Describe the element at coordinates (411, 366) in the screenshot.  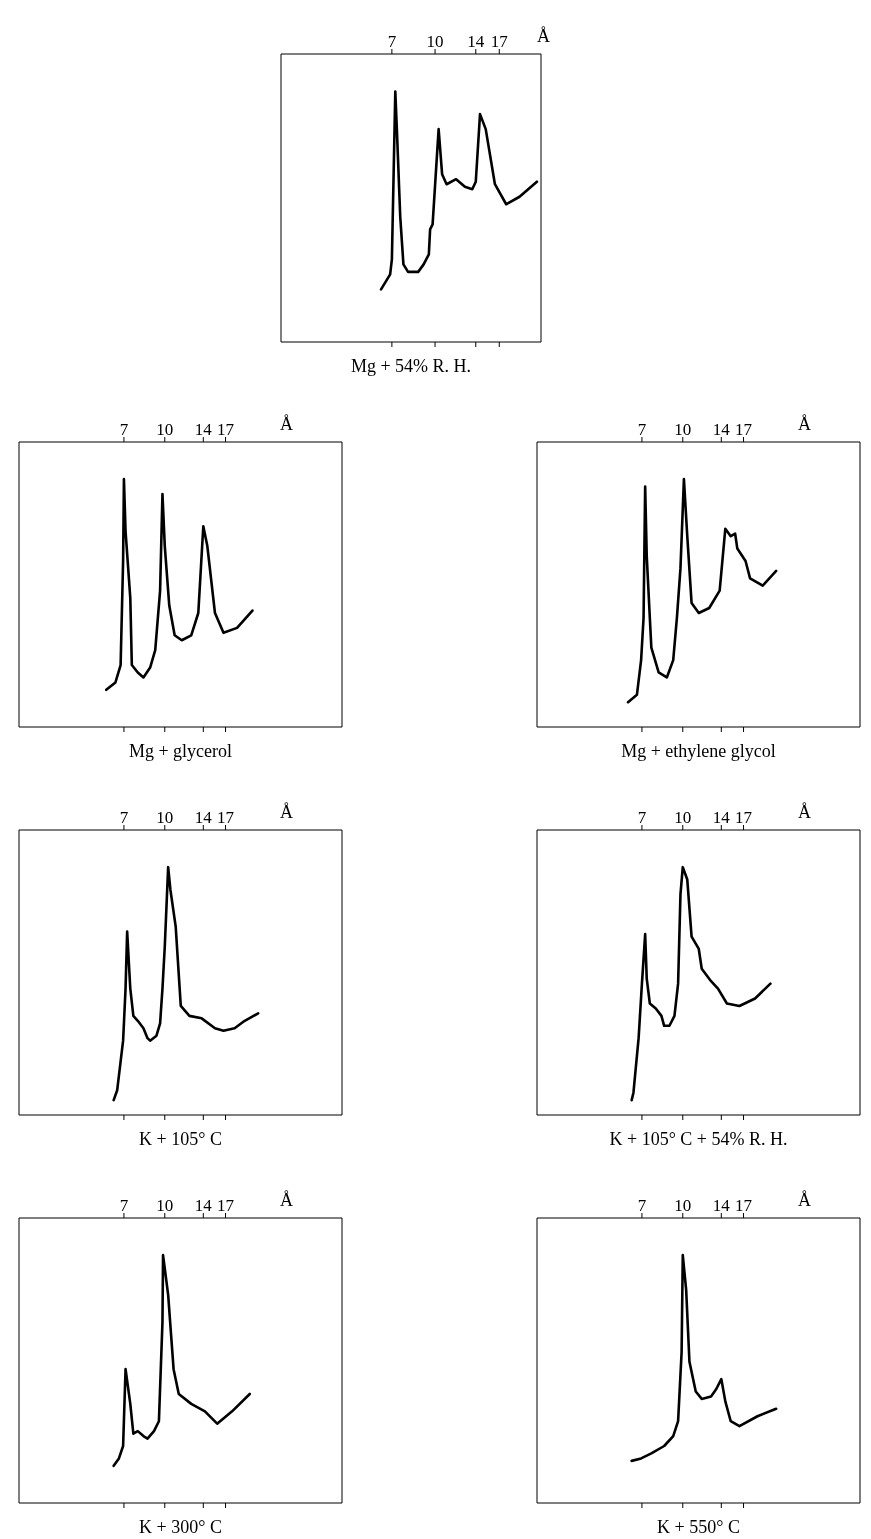
I see `text: Mg + 54% R. H.` at that location.